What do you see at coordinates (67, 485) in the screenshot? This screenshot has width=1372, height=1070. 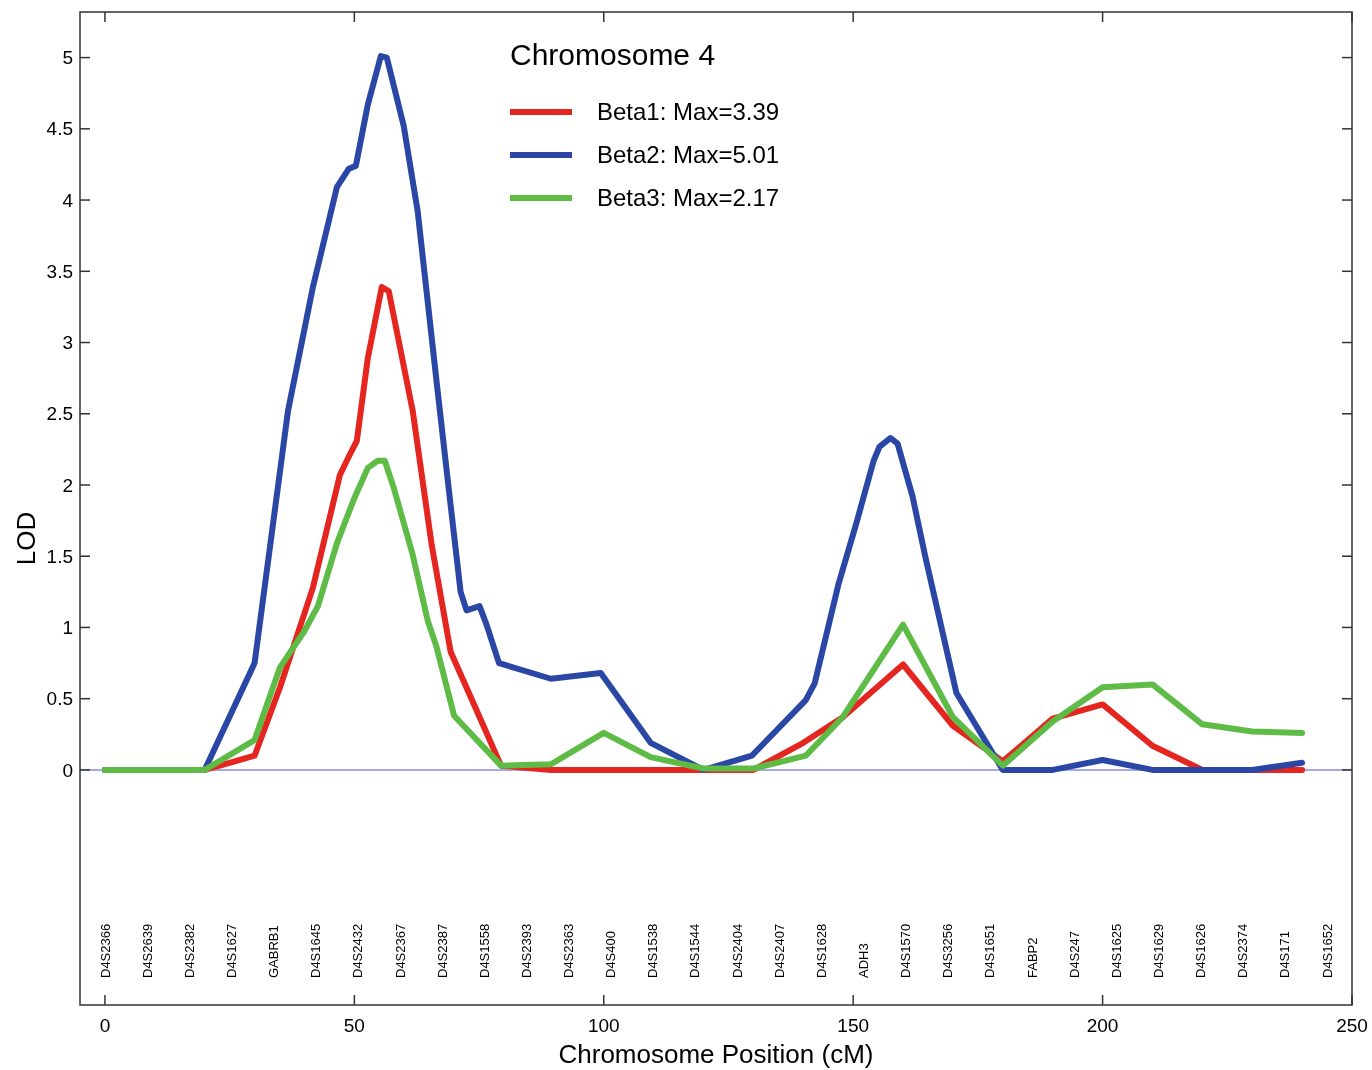 I see `y-tick-label: 2` at bounding box center [67, 485].